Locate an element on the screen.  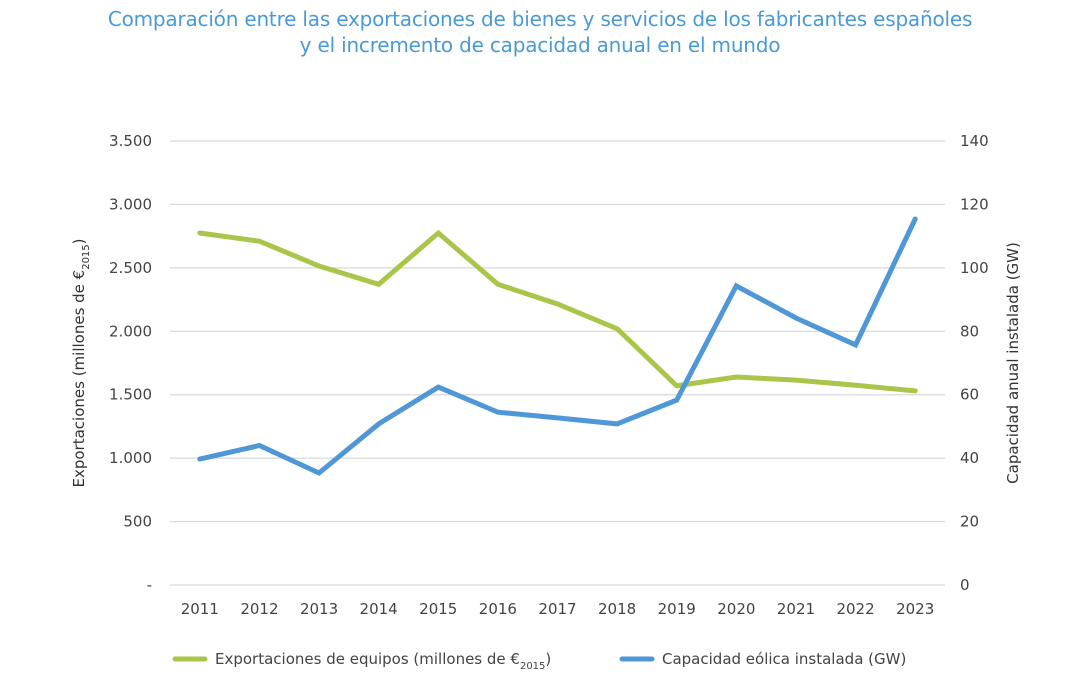
left-tick-label: 2.500 is located at coordinates (130, 268).